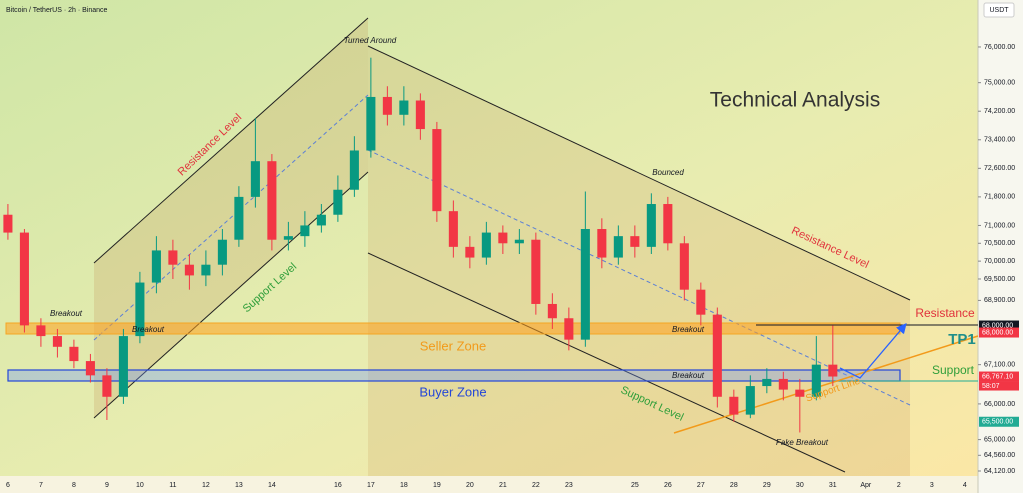 Image resolution: width=1023 pixels, height=498 pixels. I want to click on y-tick-label: 64,120.00, so click(999, 471).